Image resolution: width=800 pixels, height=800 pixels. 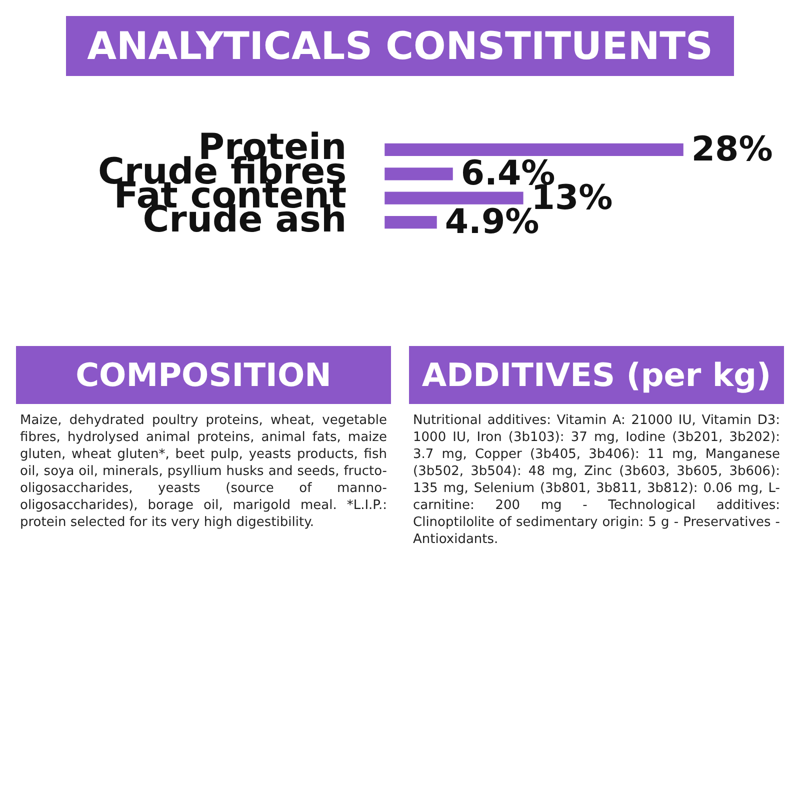 What do you see at coordinates (400, 46) in the screenshot?
I see `chart-title: ANALYTICALS CONSTITUENTS` at bounding box center [400, 46].